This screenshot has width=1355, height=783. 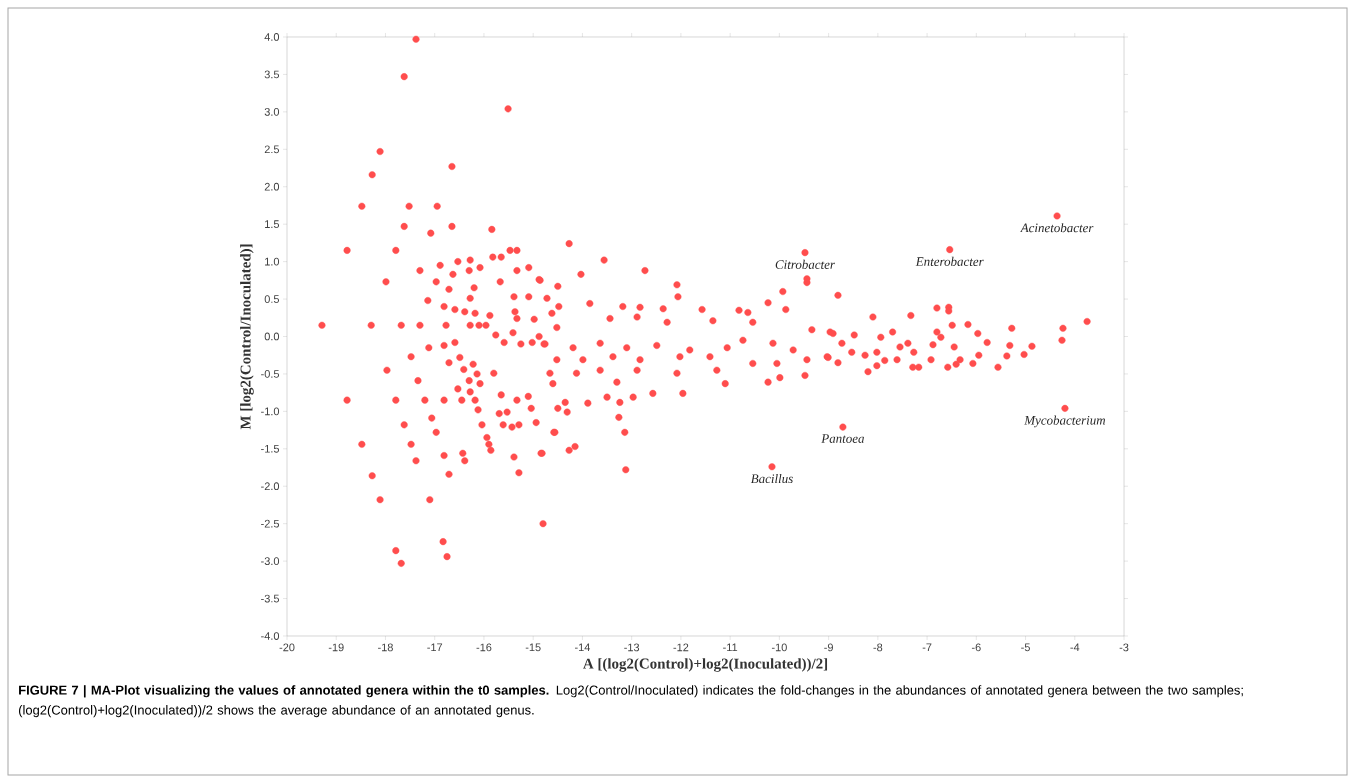 I want to click on y-tick-label: 2.5, so click(x=272, y=149).